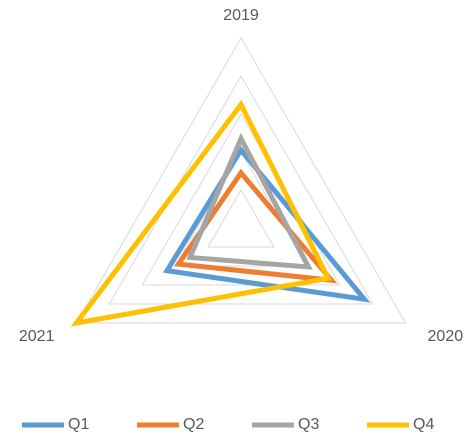 The height and width of the screenshot is (439, 476). What do you see at coordinates (446, 336) in the screenshot?
I see `axis-label: 2020` at bounding box center [446, 336].